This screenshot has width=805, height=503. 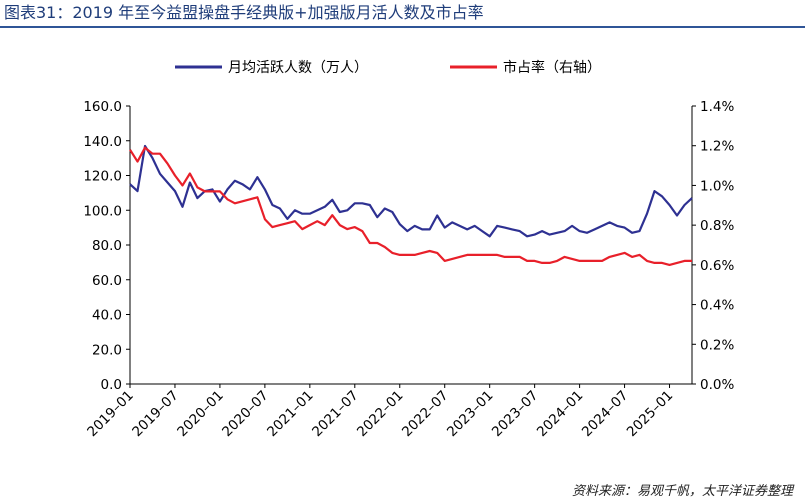 I want to click on x-tick-label: 2024–07, so click(x=605, y=414).